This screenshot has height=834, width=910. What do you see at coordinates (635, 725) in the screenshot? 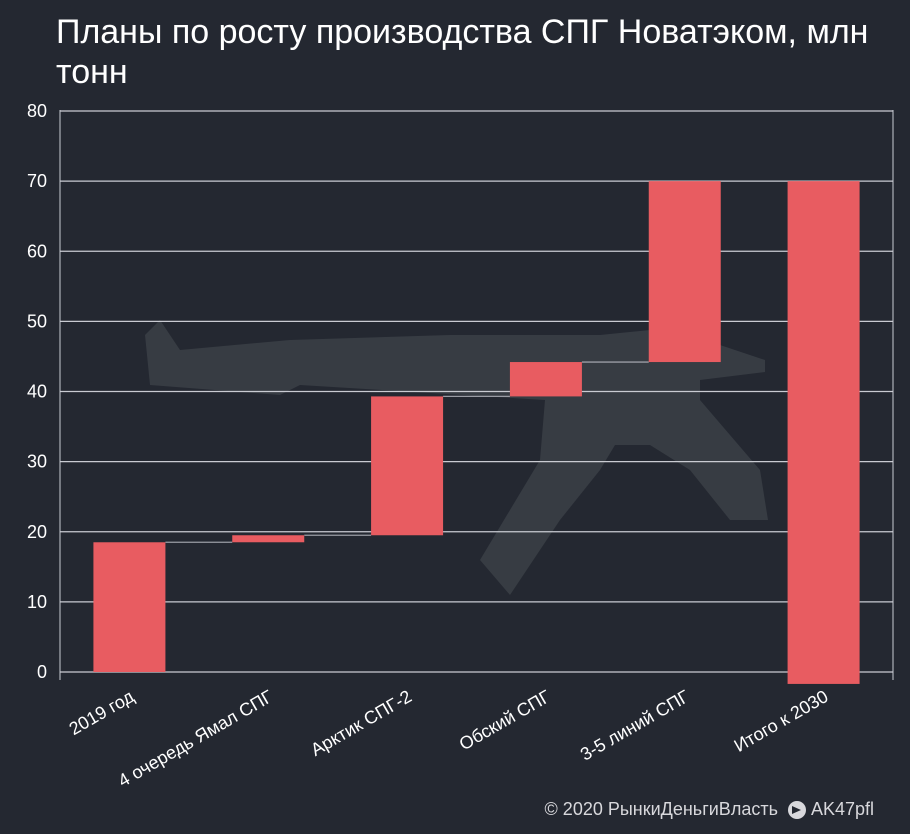
I see `x-tick-label: 3-5 линий СПГ` at bounding box center [635, 725].